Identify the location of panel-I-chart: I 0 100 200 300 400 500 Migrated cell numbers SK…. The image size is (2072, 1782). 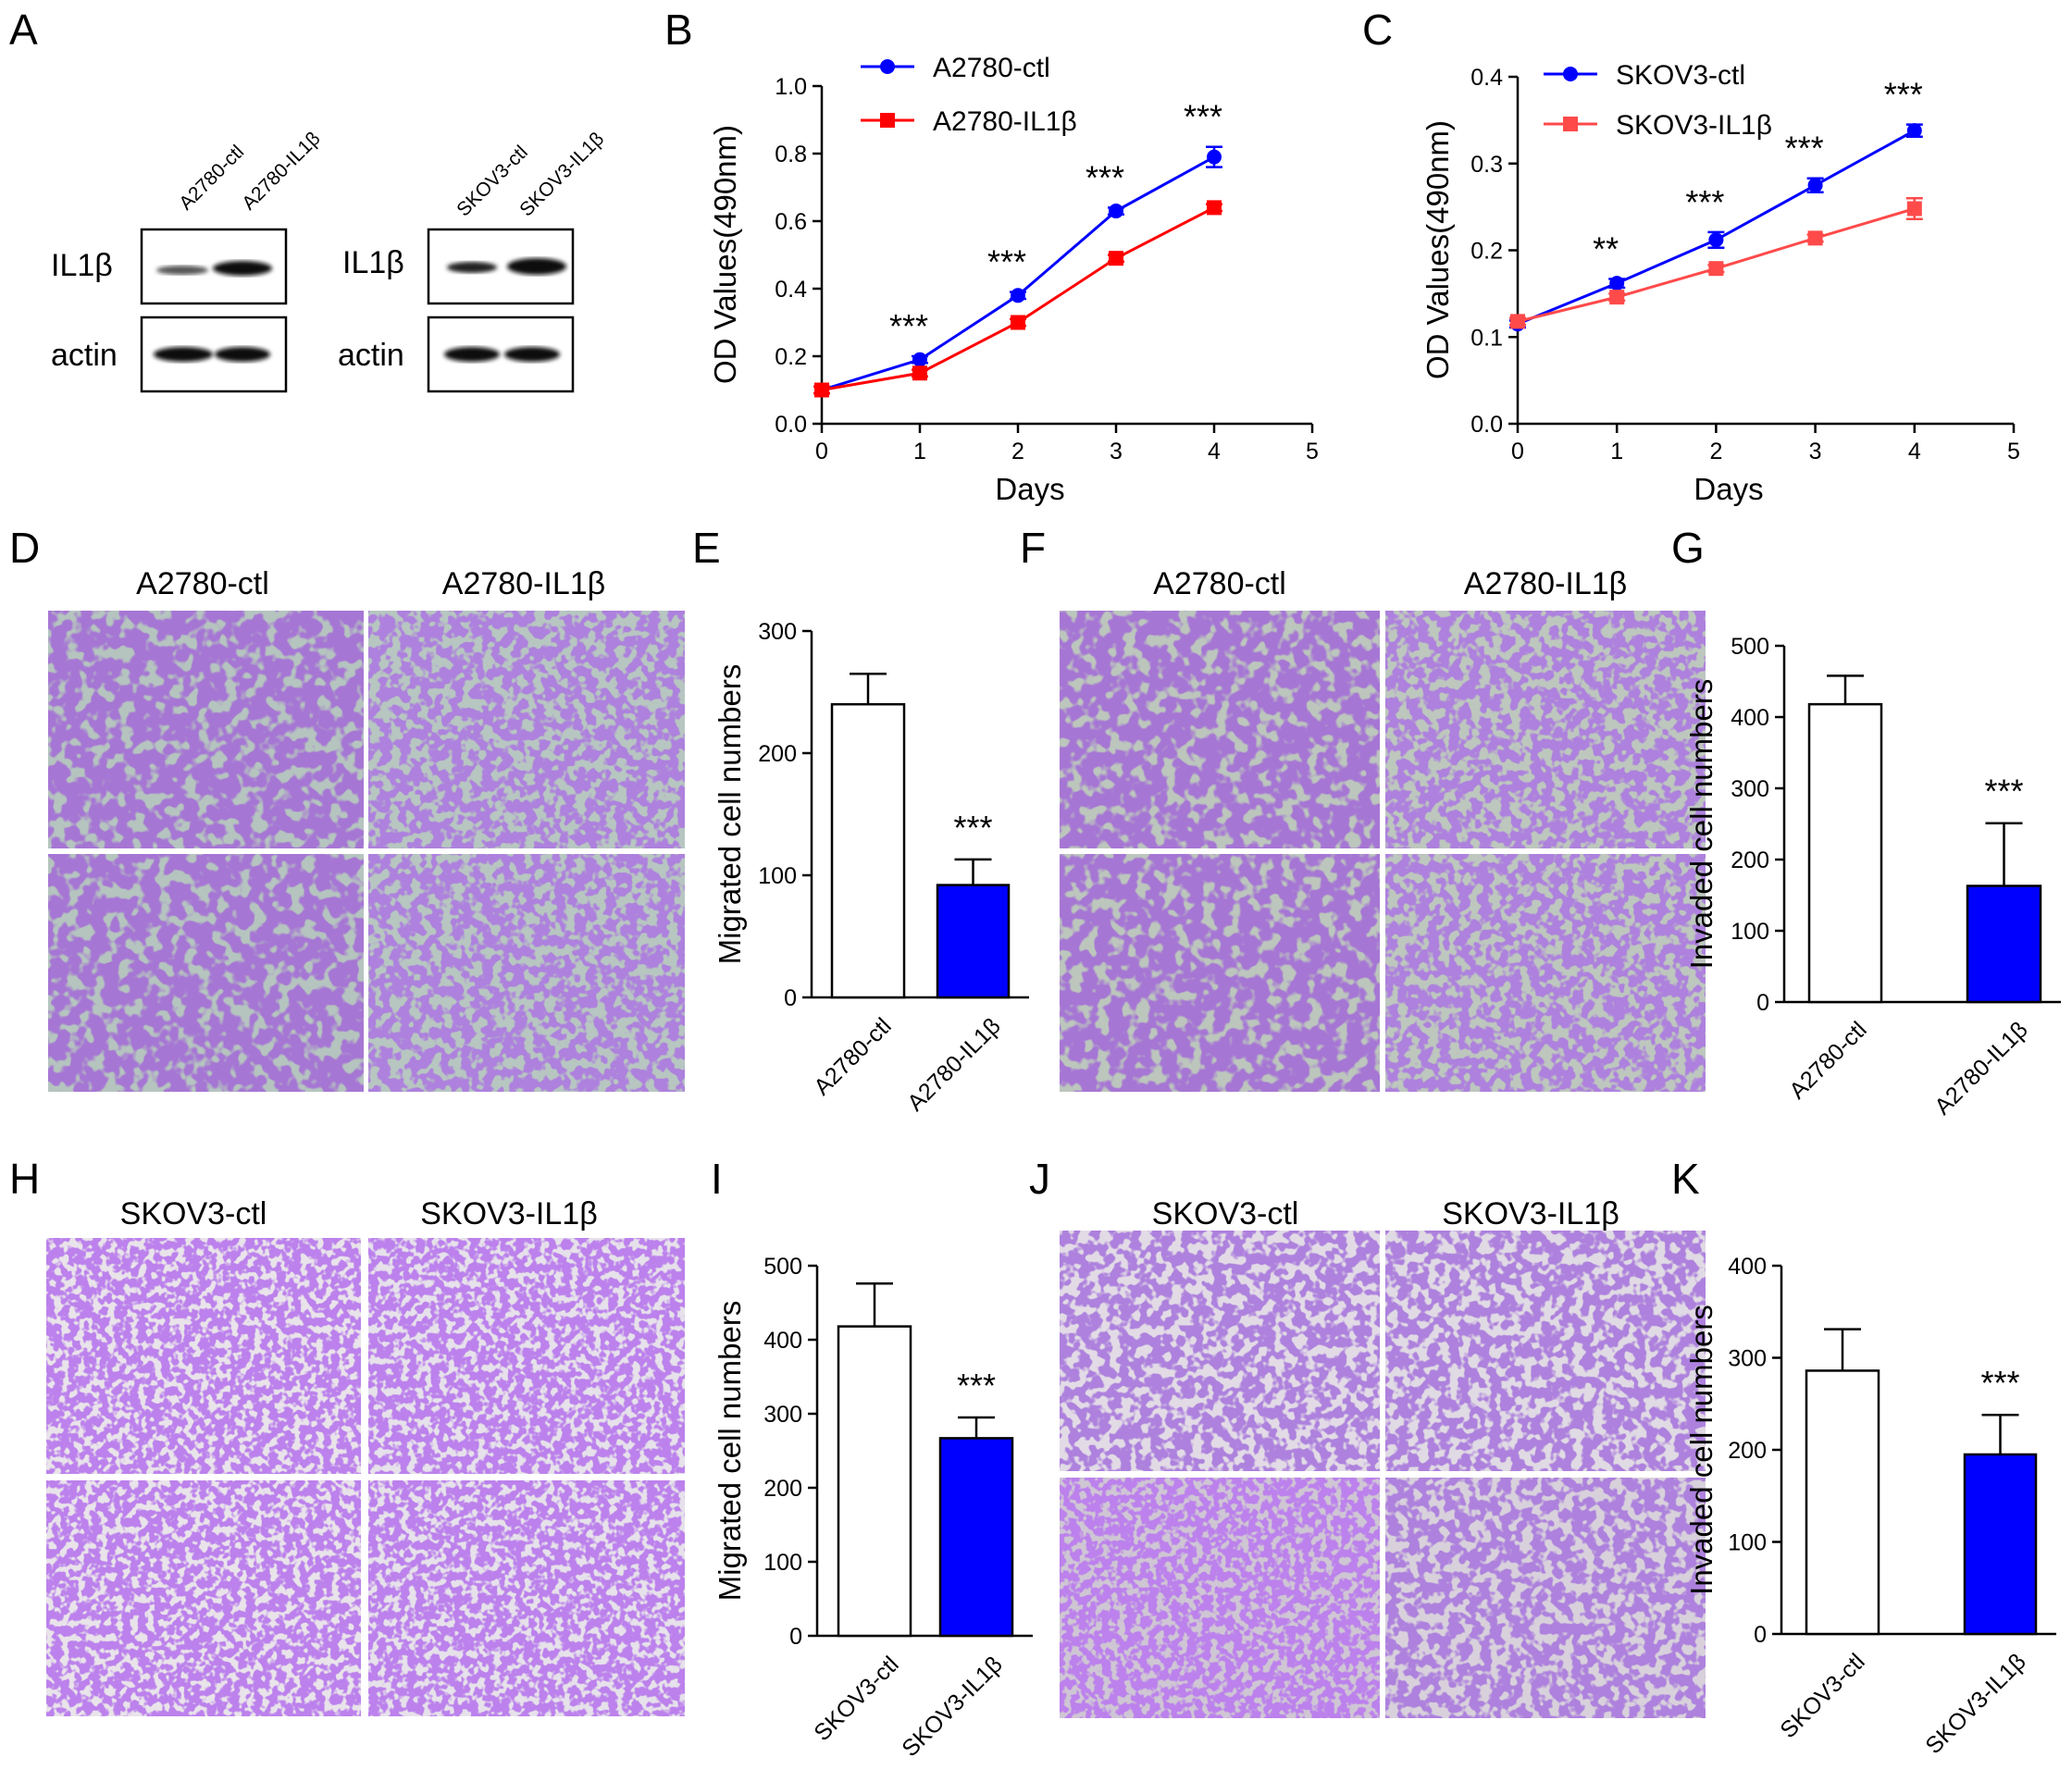
(872, 1458).